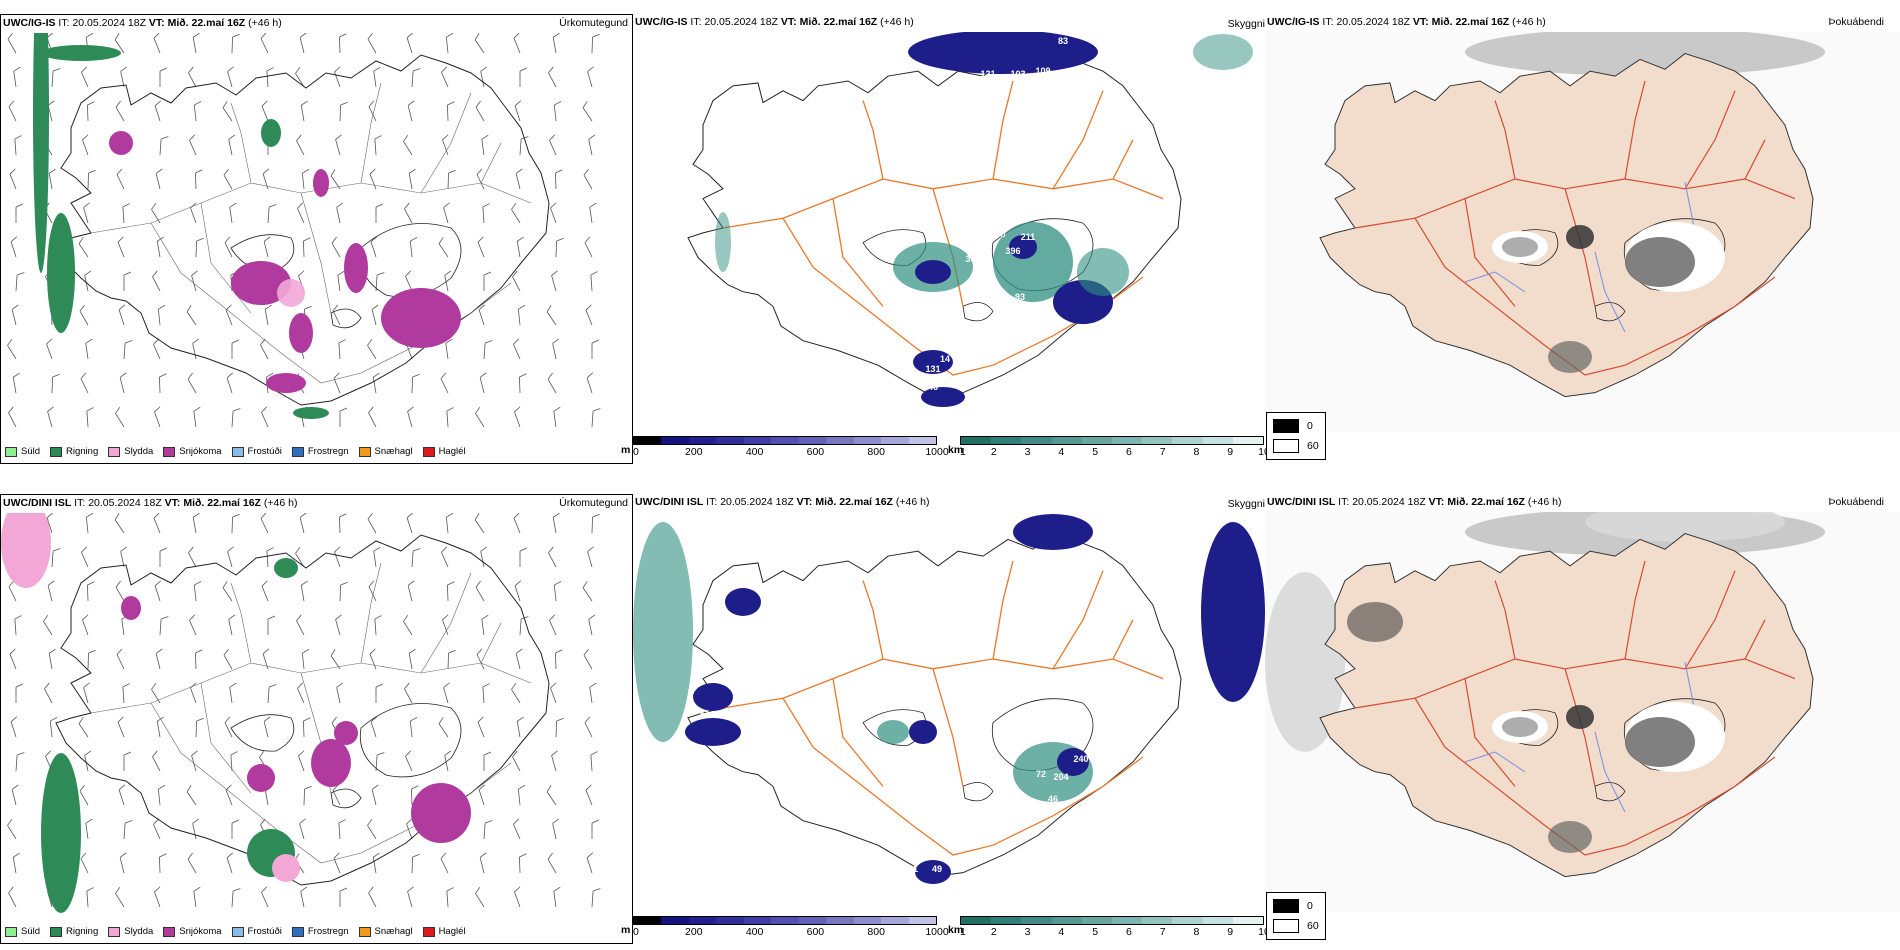 The height and width of the screenshot is (950, 1900). What do you see at coordinates (31, 451) in the screenshot?
I see `legend-label: Súld` at bounding box center [31, 451].